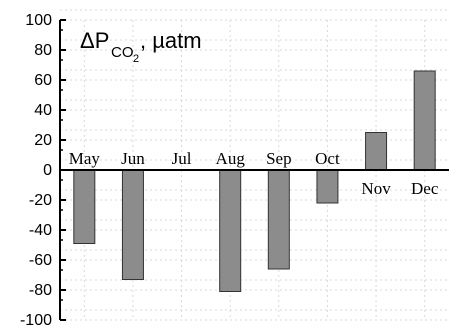 The image size is (449, 325). What do you see at coordinates (278, 219) in the screenshot?
I see `bar-sep` at bounding box center [278, 219].